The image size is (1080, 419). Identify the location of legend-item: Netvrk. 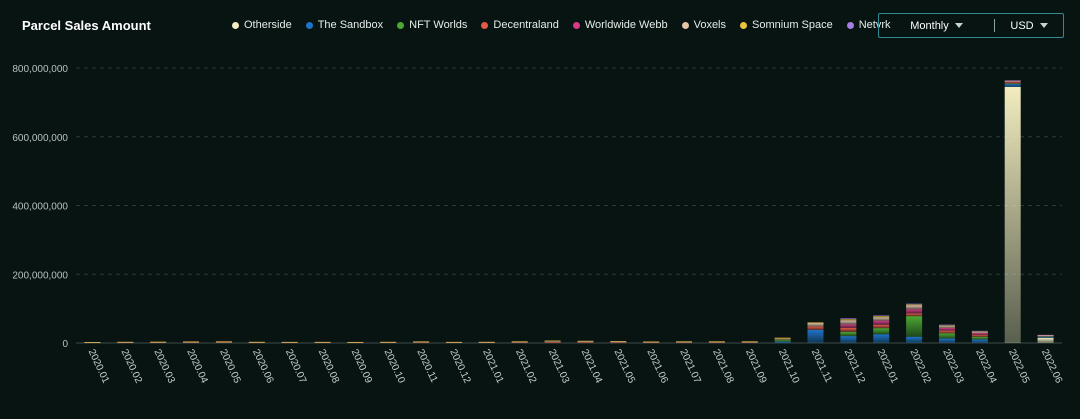
(868, 25).